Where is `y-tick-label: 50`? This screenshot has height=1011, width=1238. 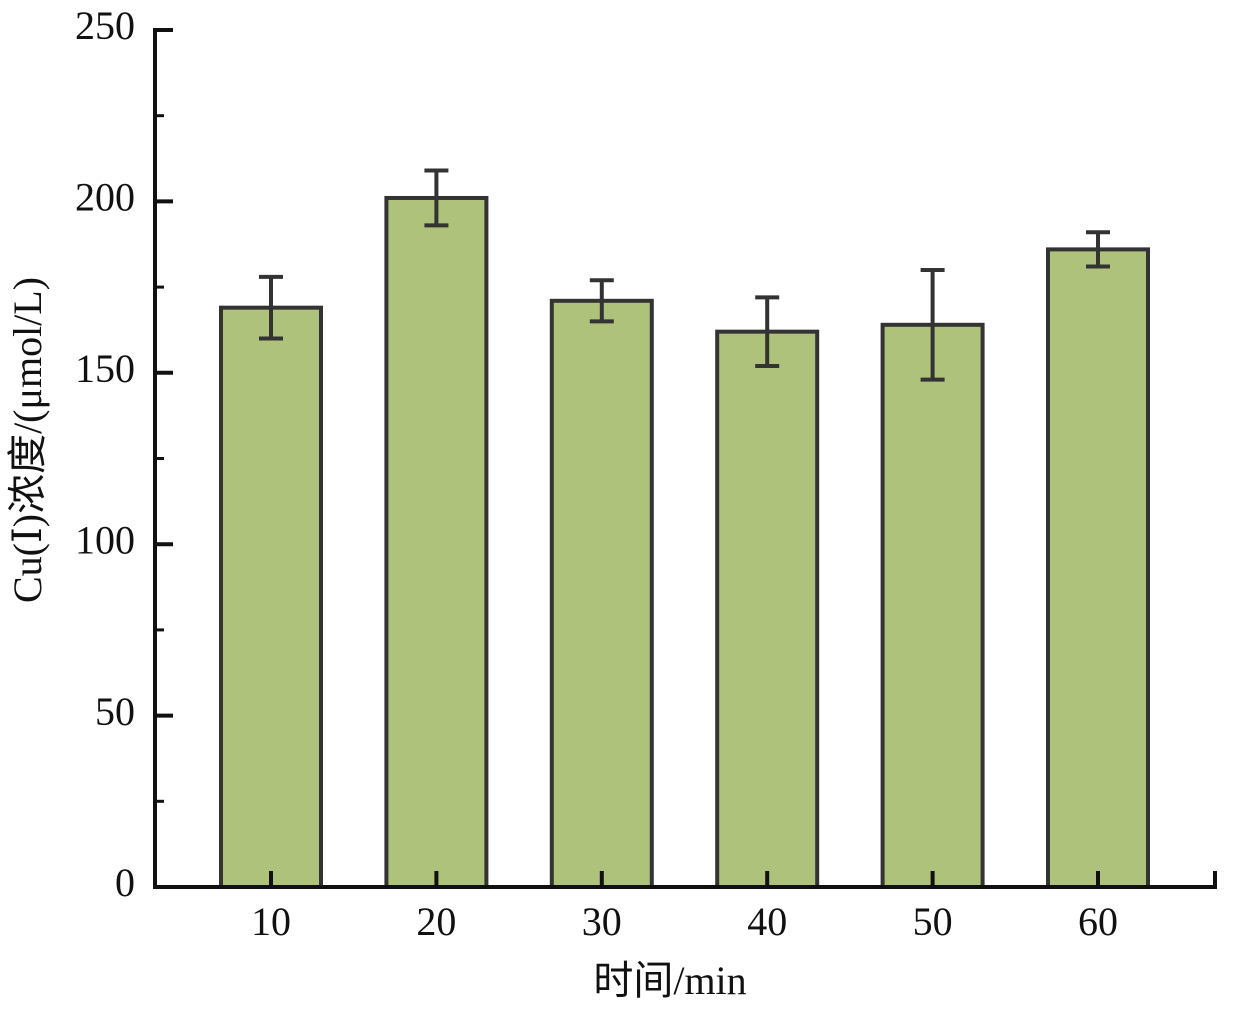
y-tick-label: 50 is located at coordinates (115, 711).